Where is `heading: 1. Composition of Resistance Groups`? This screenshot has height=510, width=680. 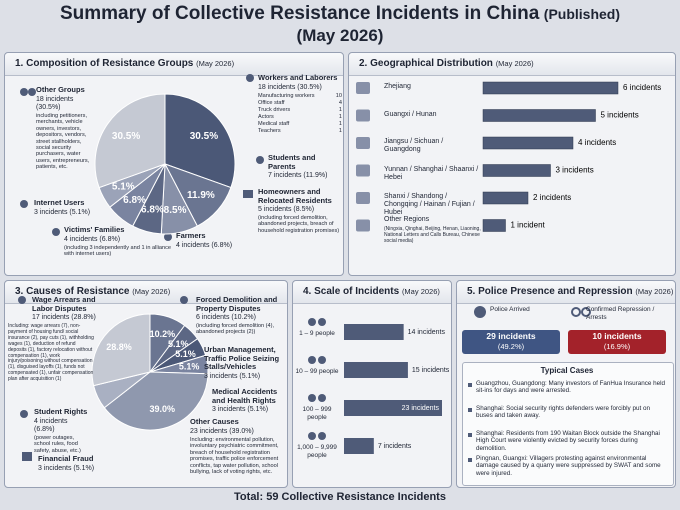 heading: 1. Composition of Resistance Groups is located at coordinates (104, 63).